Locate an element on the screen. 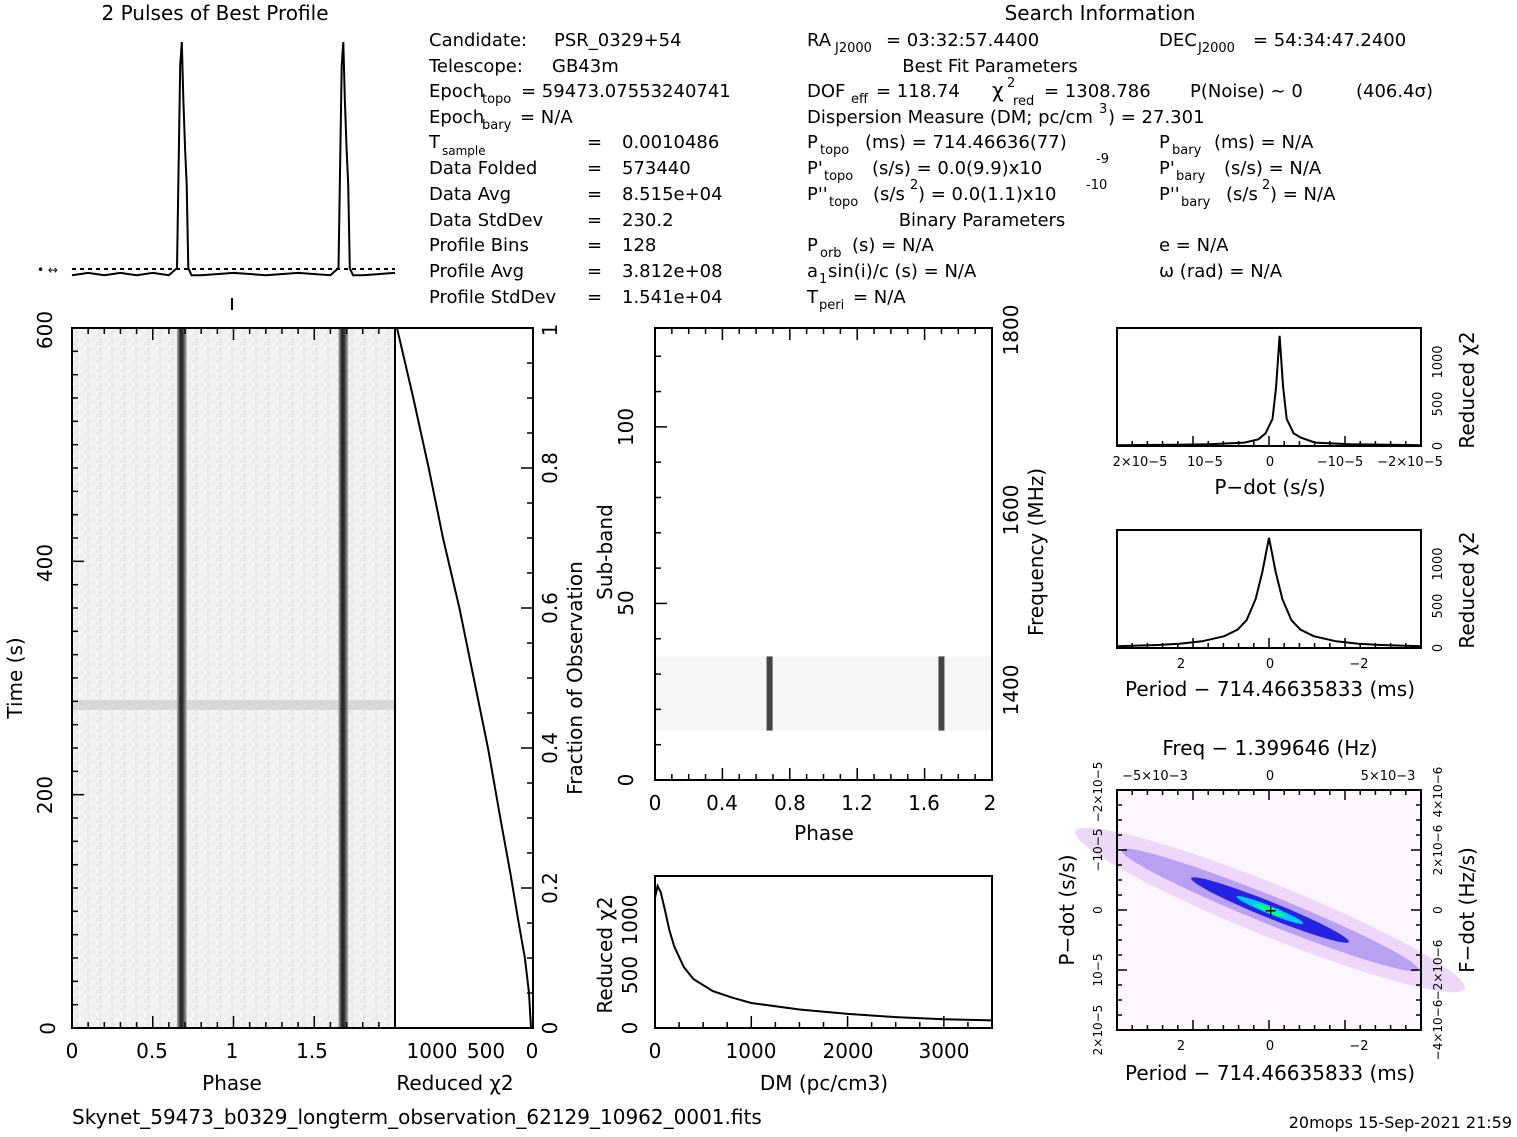  subband-data-band is located at coordinates (823, 693).